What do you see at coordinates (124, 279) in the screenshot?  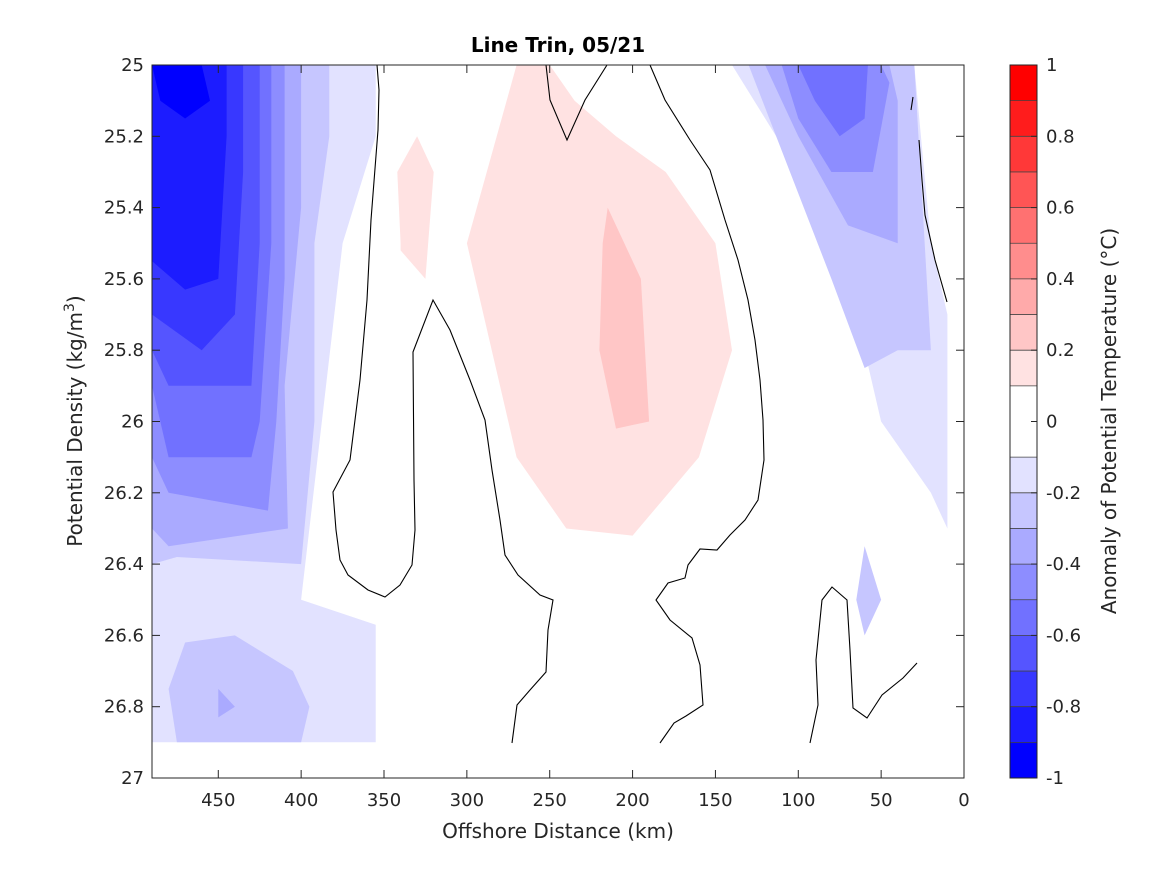 I see `y-tick-label: 25.6` at bounding box center [124, 279].